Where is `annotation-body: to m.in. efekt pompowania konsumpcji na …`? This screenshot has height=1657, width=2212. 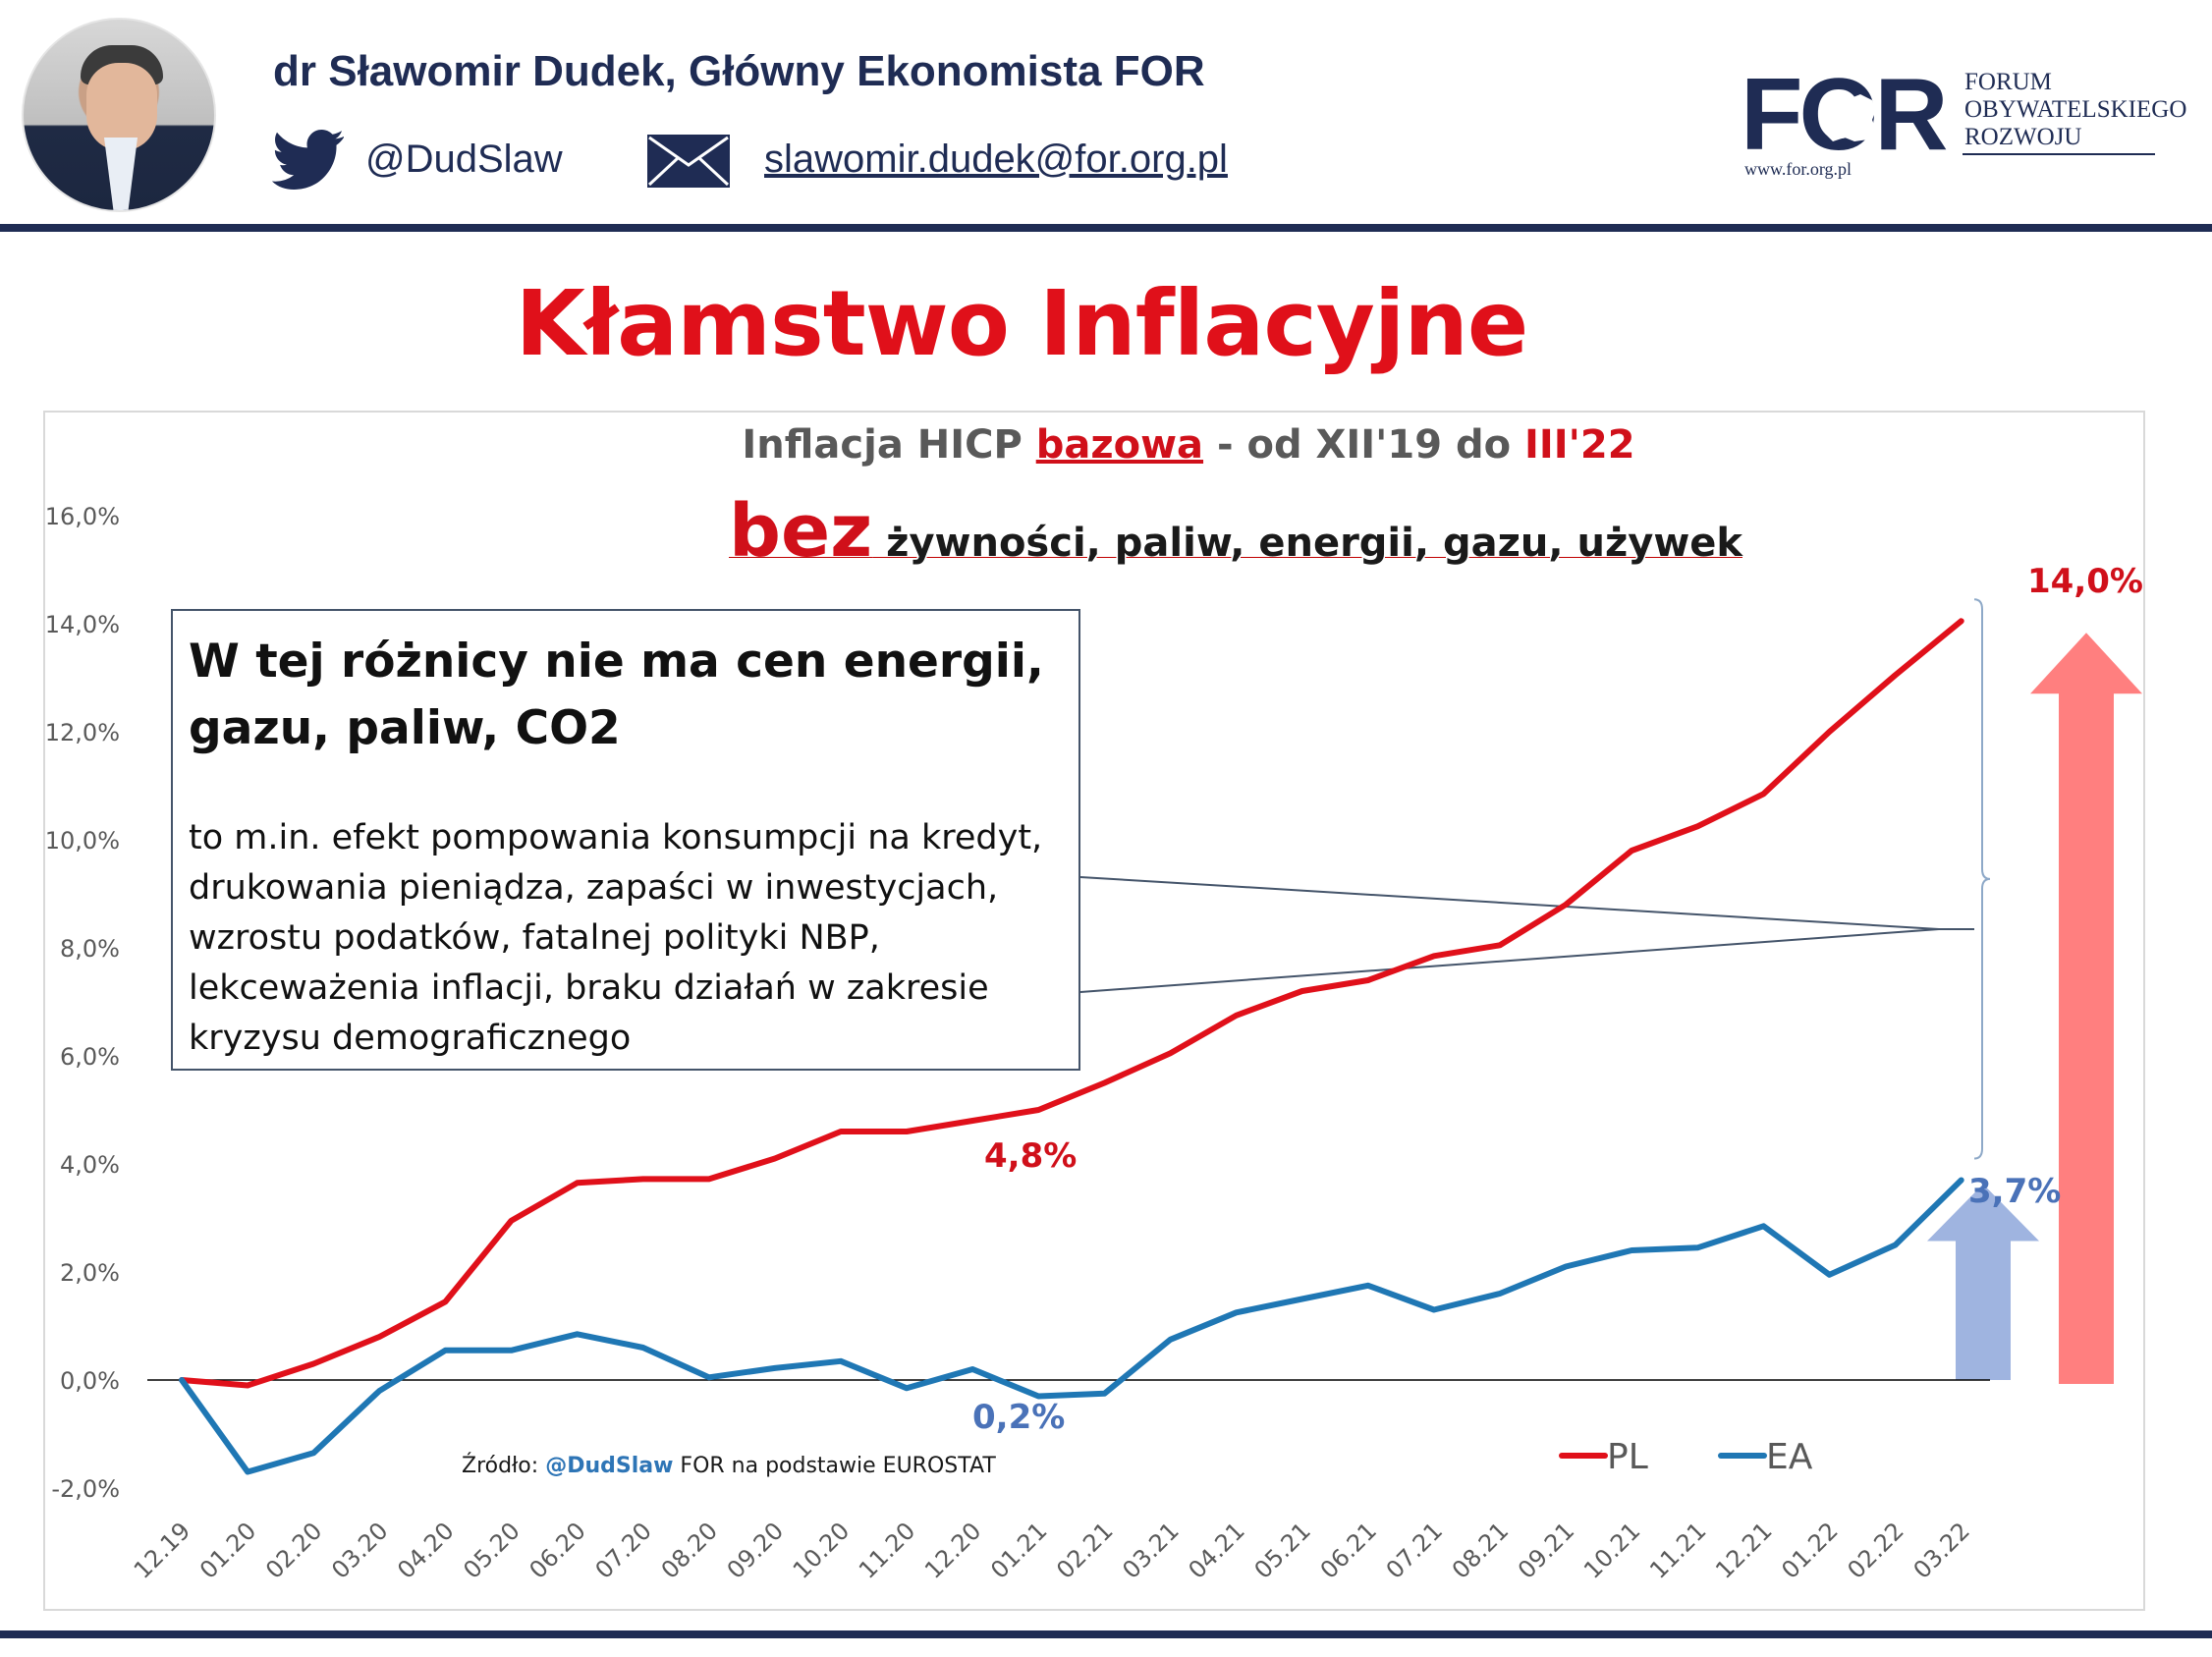 annotation-body: to m.in. efekt pompowania konsumpcji na … is located at coordinates (616, 938).